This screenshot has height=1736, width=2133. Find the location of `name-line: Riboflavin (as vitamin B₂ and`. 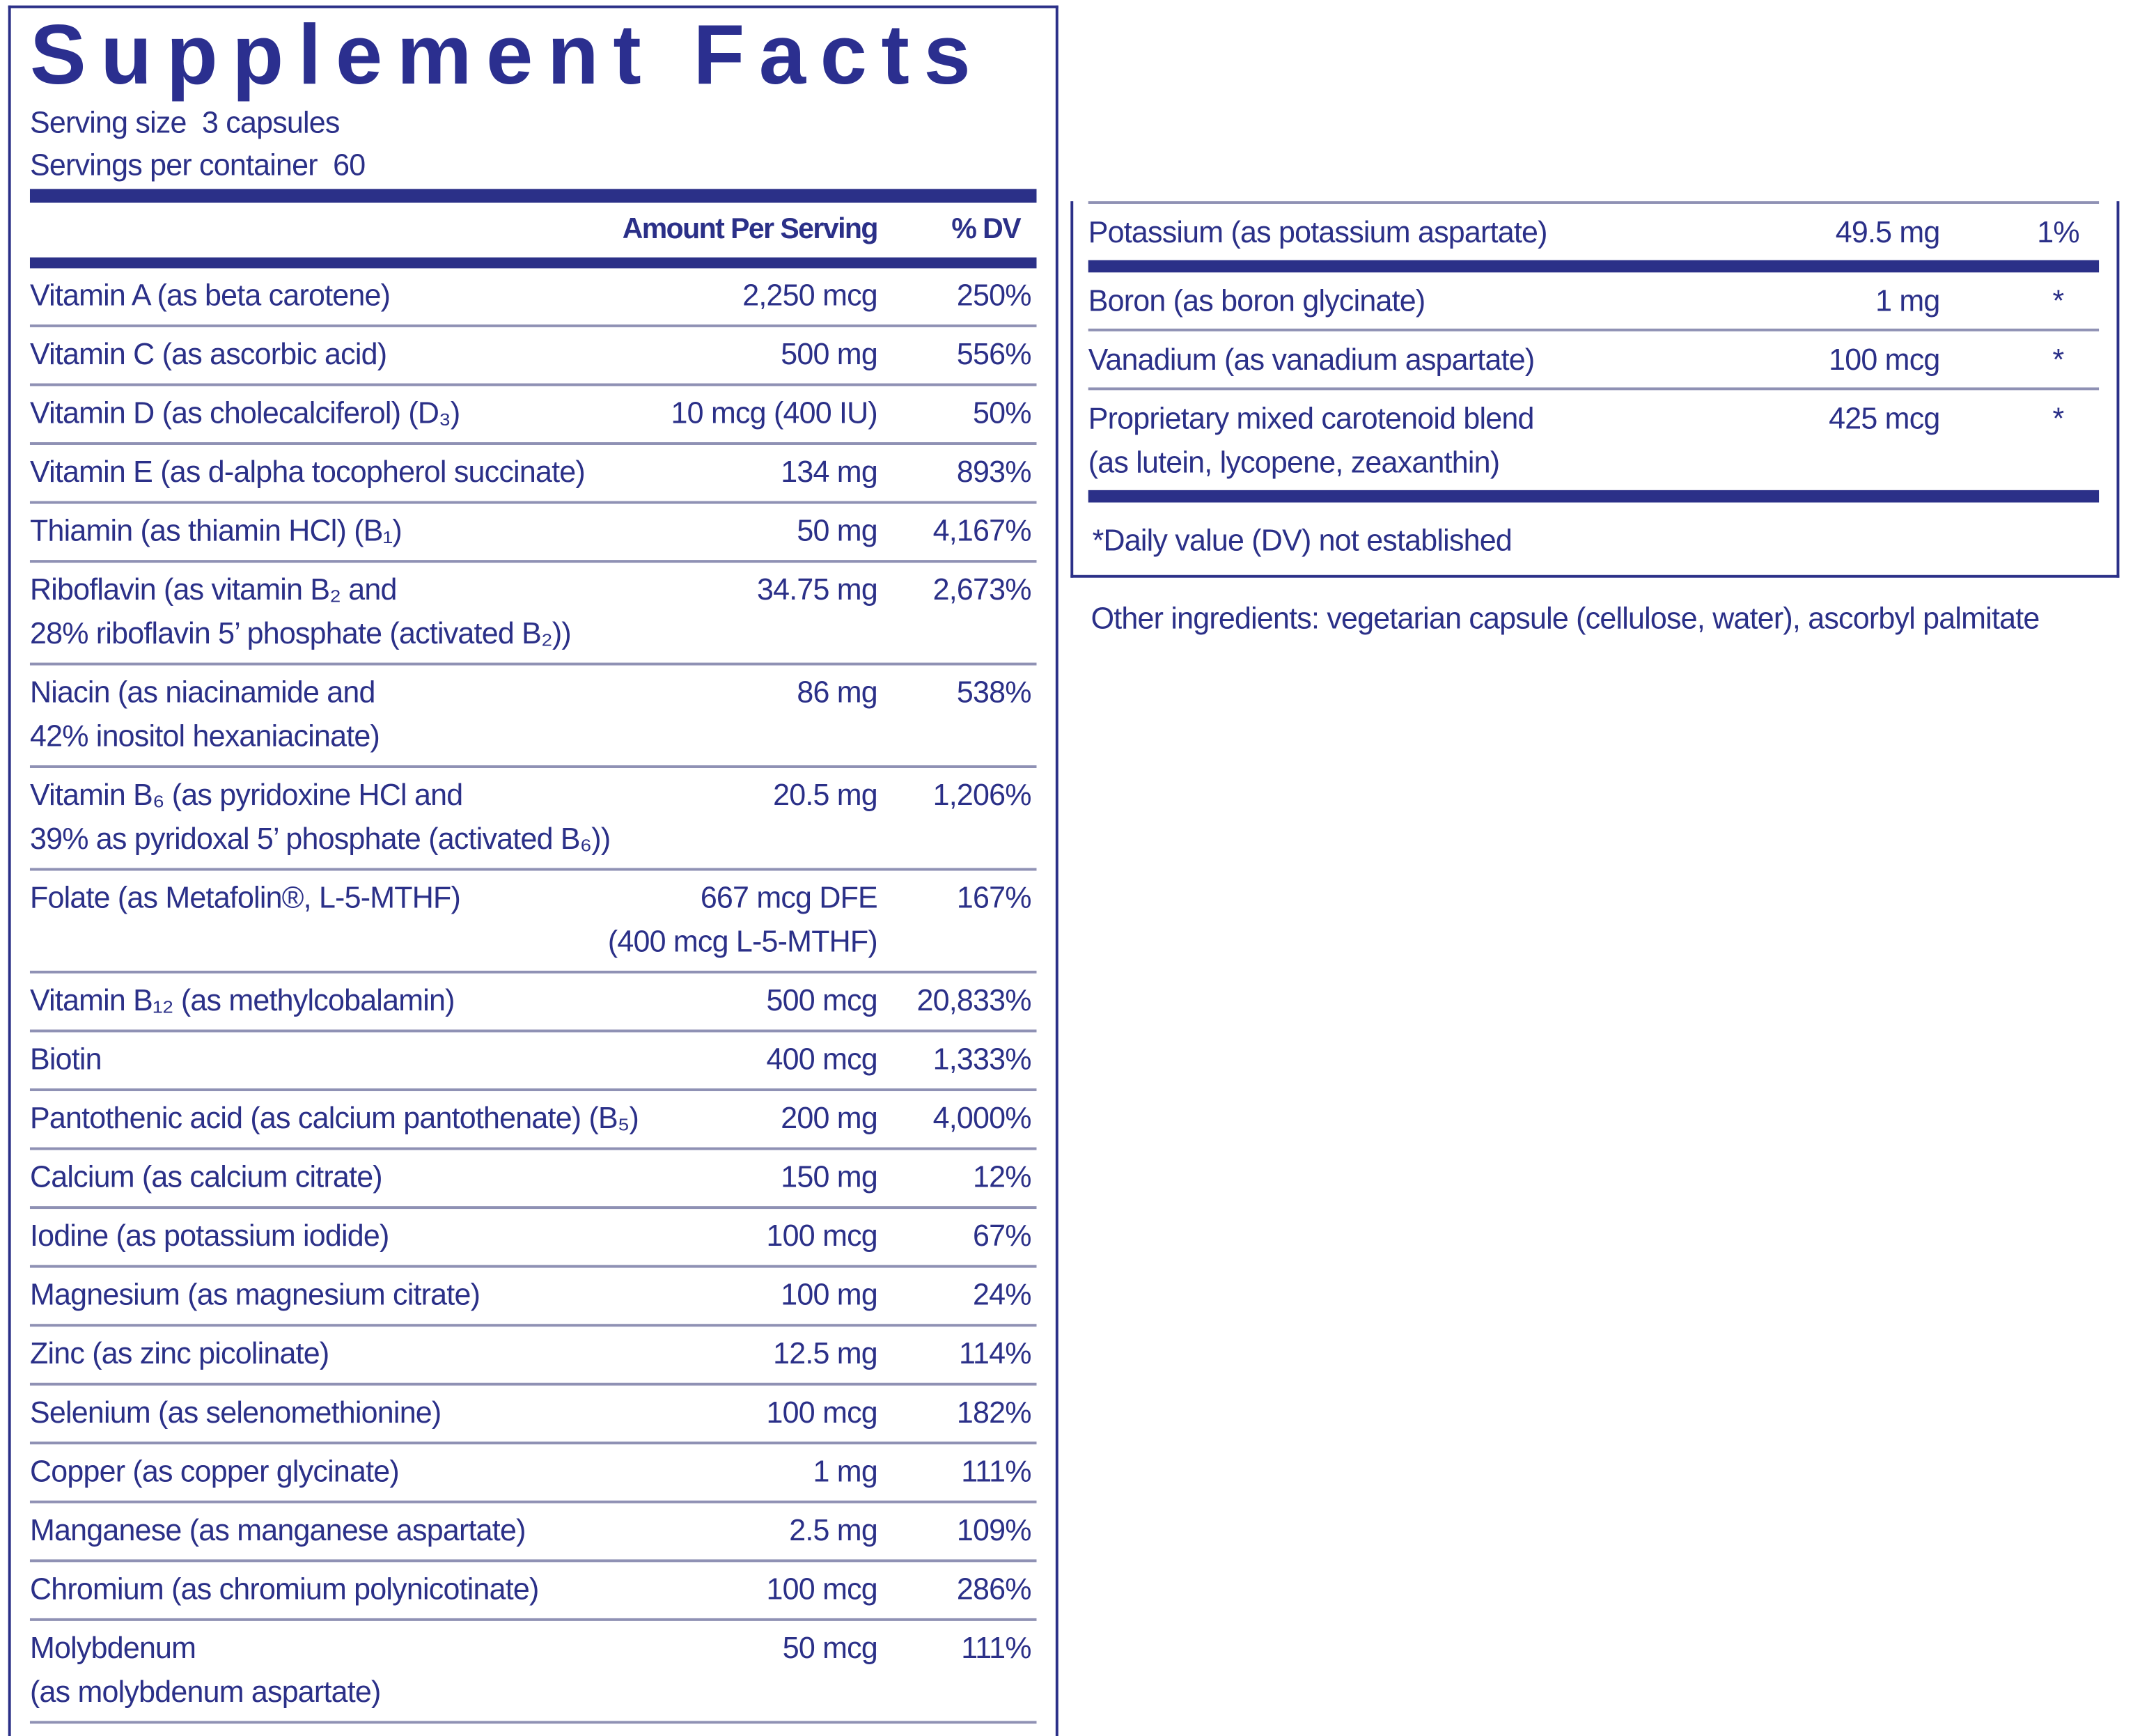

name-line: Riboflavin (as vitamin B₂ and is located at coordinates (213, 590).